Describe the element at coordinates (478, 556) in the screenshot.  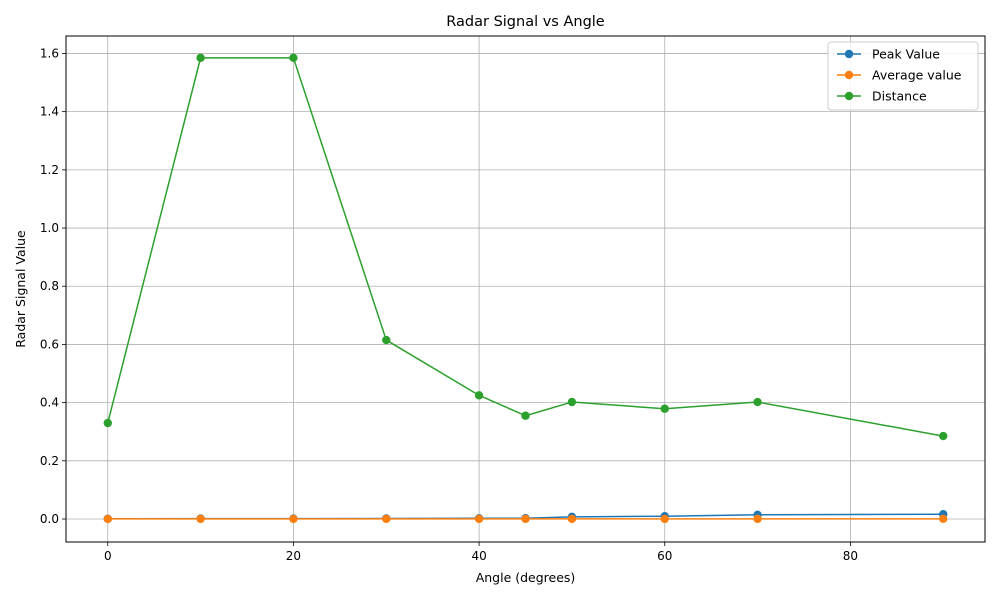
I see `x-tick-label: 40` at that location.